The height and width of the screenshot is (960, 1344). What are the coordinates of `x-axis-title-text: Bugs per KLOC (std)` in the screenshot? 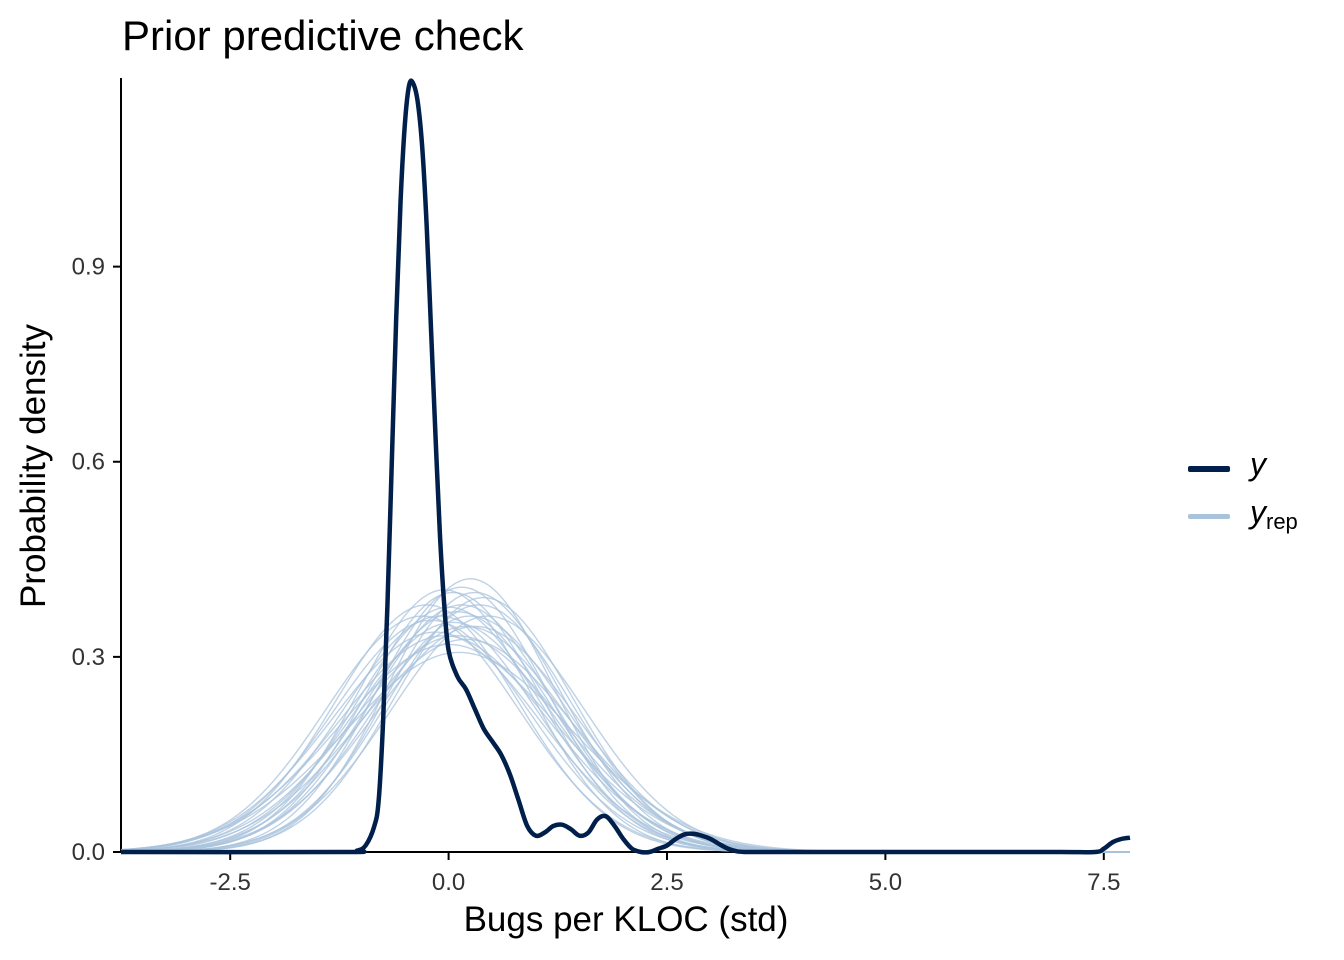 It's located at (626, 919).